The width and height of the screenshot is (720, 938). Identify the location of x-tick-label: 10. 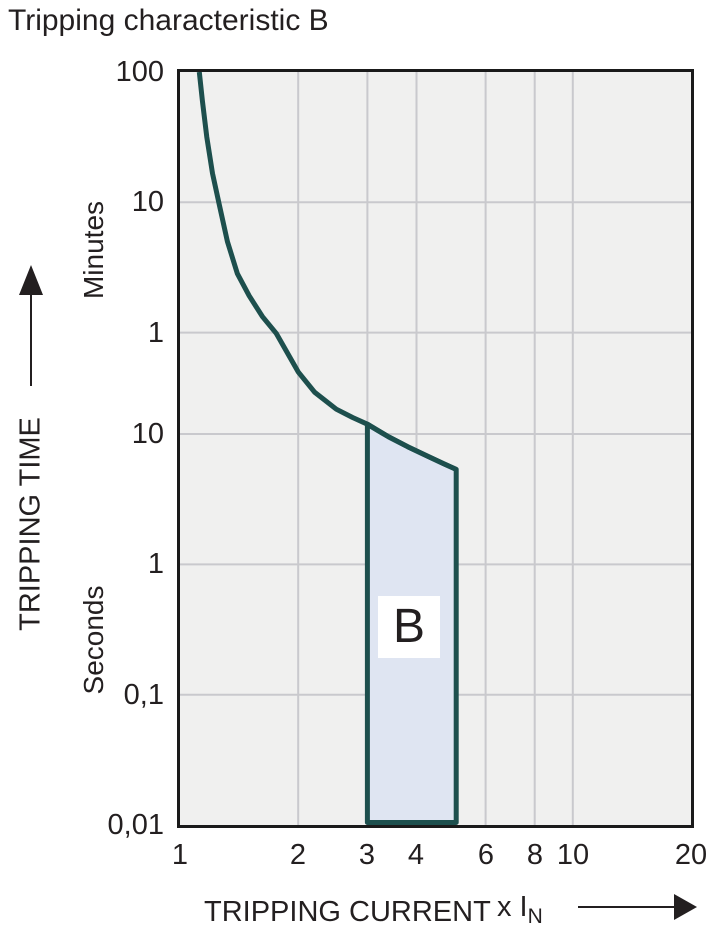
(573, 855).